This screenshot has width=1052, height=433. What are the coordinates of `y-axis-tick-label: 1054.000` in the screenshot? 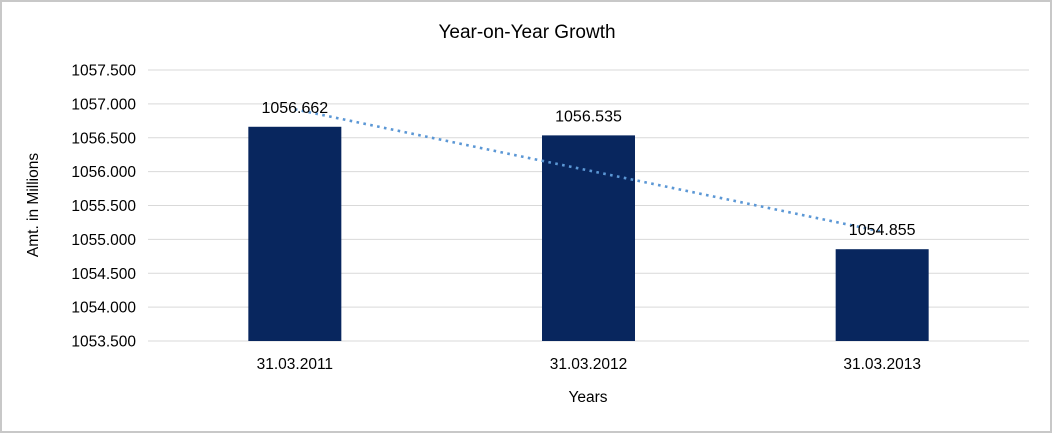 It's located at (103, 308).